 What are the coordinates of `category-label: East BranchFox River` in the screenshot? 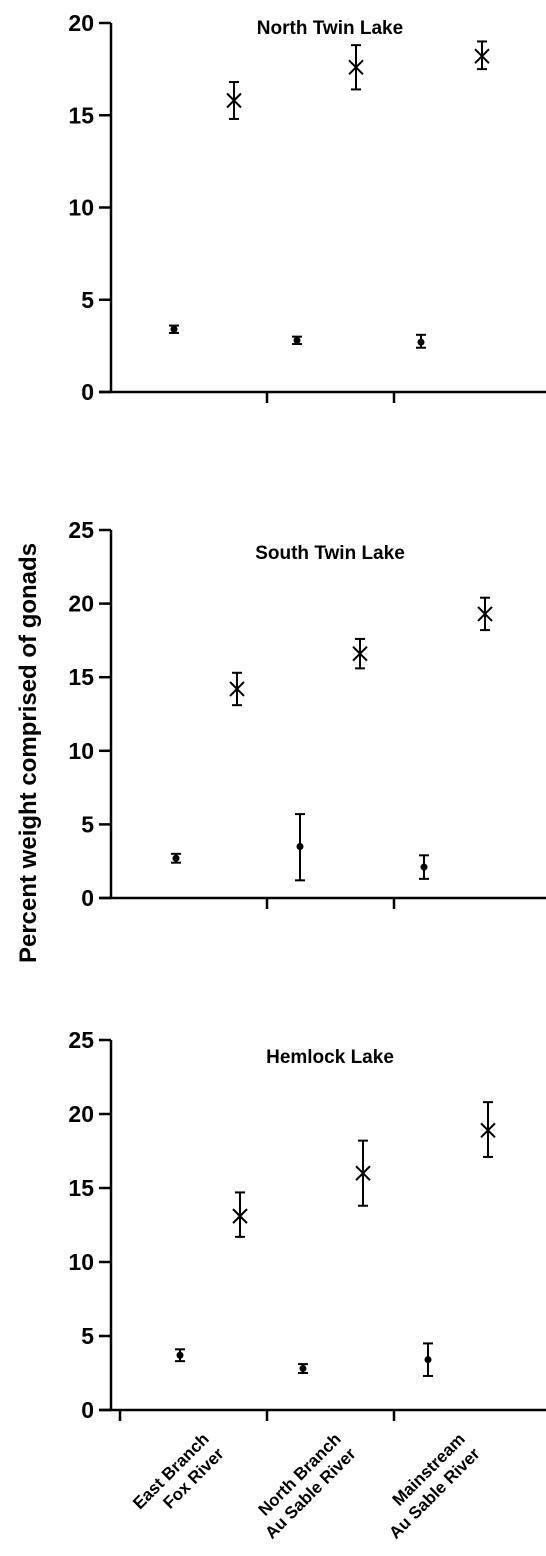 It's located at (178, 1478).